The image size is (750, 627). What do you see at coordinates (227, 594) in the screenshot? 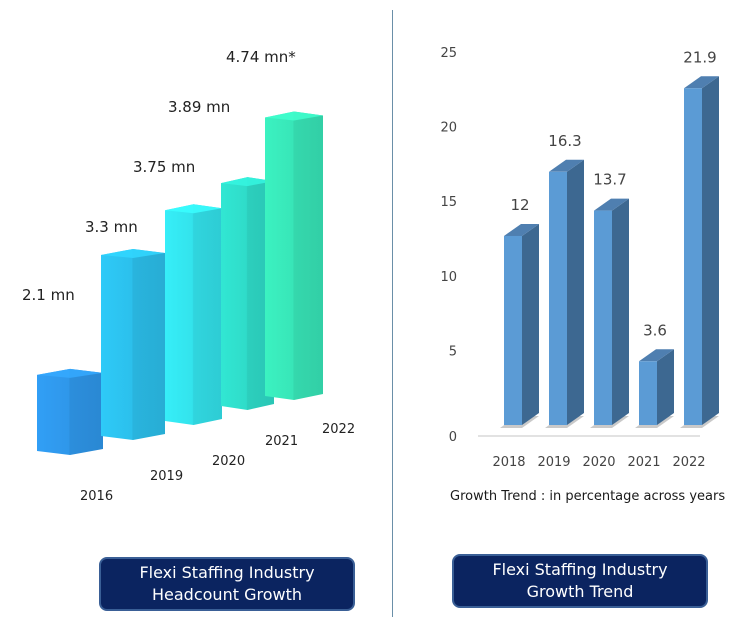
I see `caption-line-2: Headcount Growth` at bounding box center [227, 594].